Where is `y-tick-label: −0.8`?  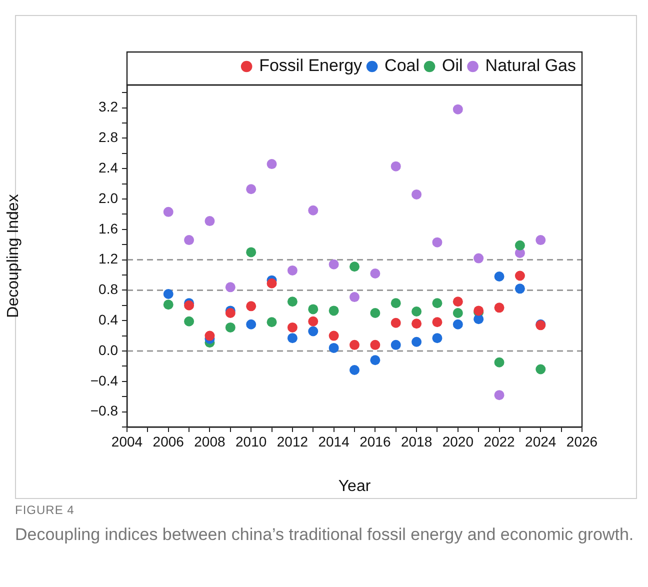
y-tick-label: −0.8 is located at coordinates (104, 410).